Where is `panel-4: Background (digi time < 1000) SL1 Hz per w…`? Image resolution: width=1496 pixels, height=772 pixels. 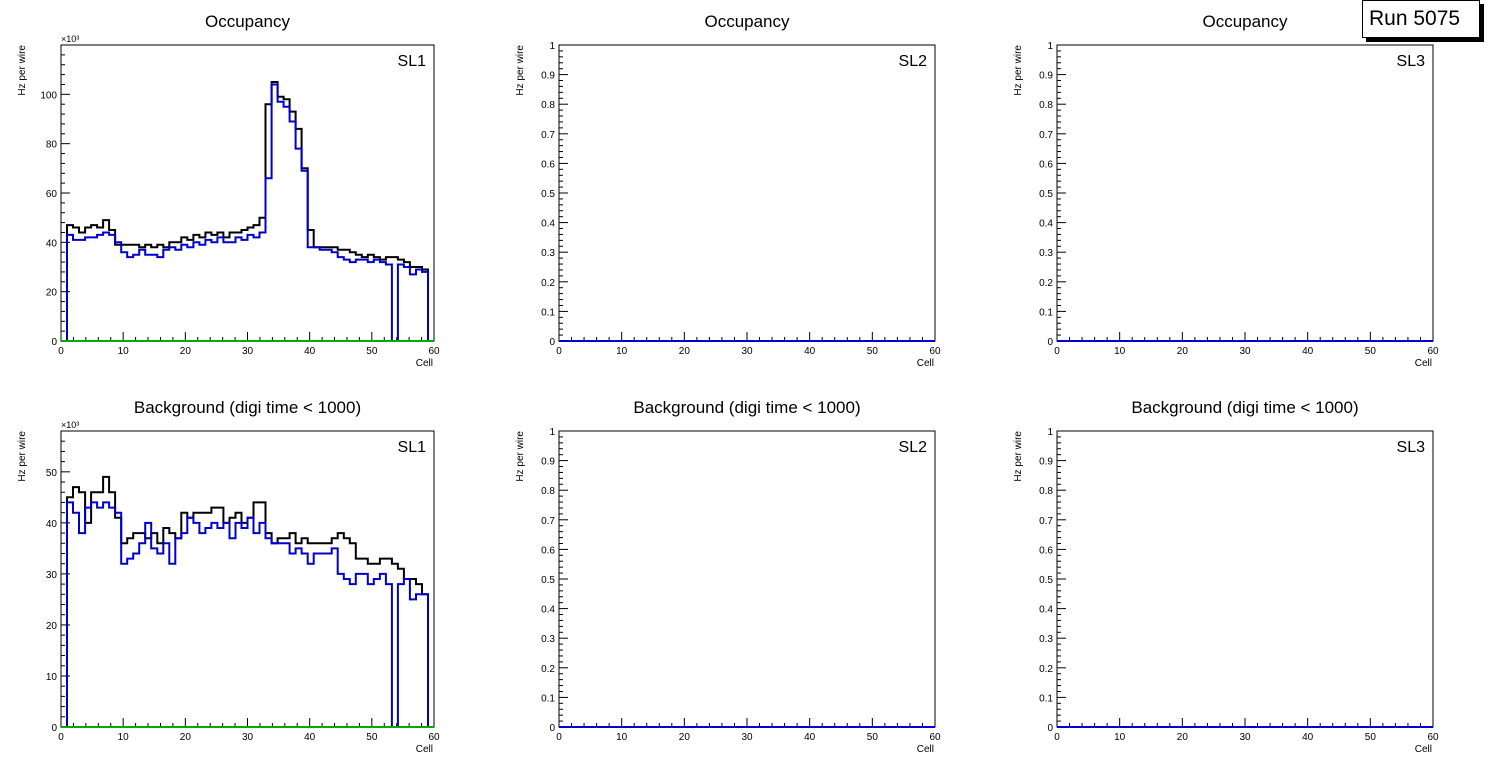 panel-4: Background (digi time < 1000) SL1 Hz per w… is located at coordinates (228, 576).